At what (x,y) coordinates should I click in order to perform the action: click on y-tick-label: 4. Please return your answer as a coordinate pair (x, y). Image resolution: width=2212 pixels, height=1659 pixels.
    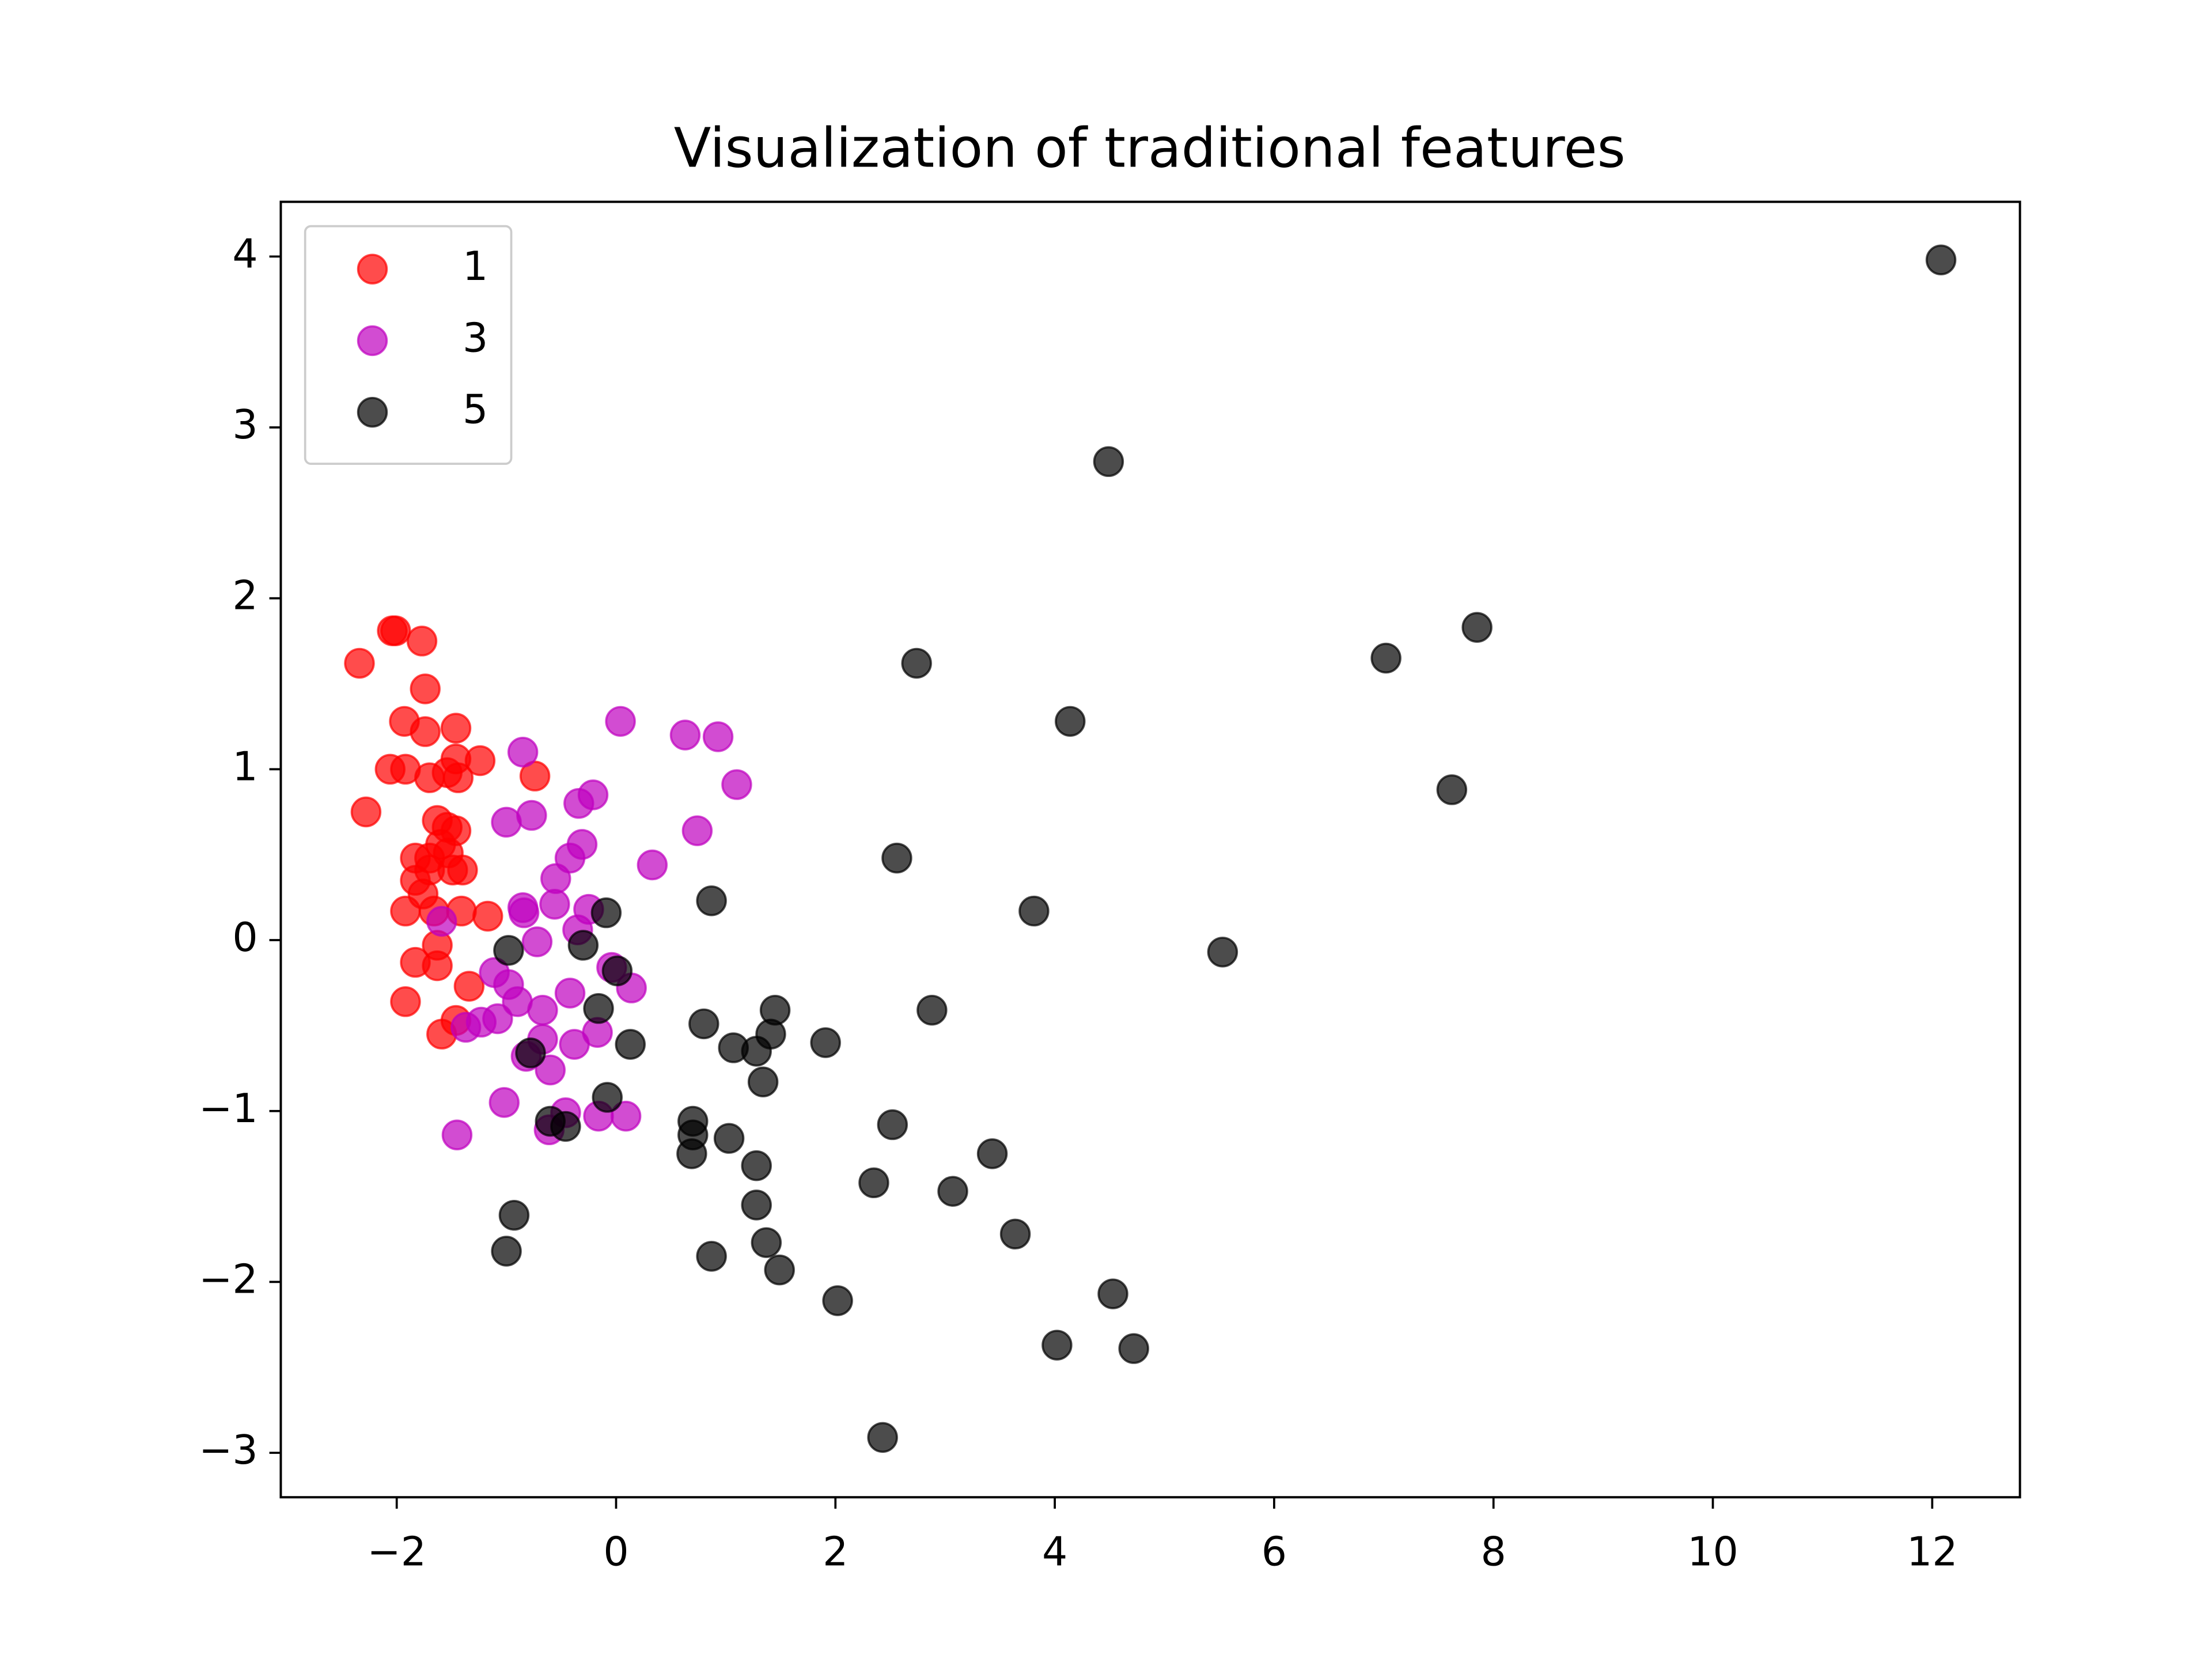
    Looking at the image, I should click on (244, 253).